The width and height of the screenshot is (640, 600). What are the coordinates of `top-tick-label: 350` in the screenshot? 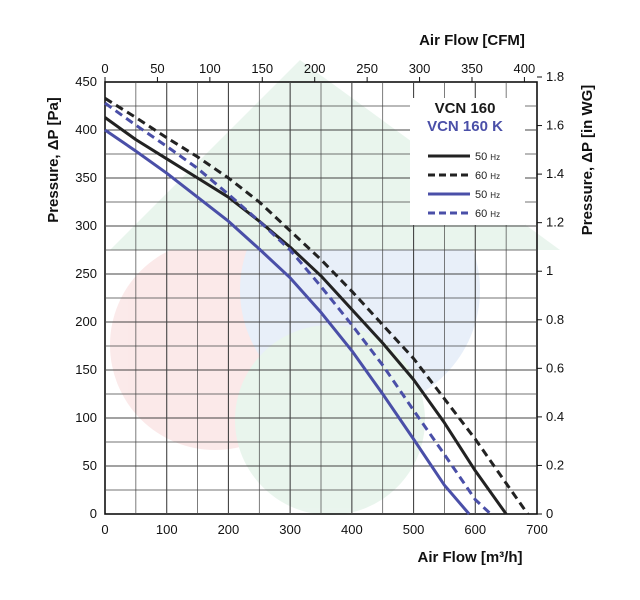 It's located at (472, 68).